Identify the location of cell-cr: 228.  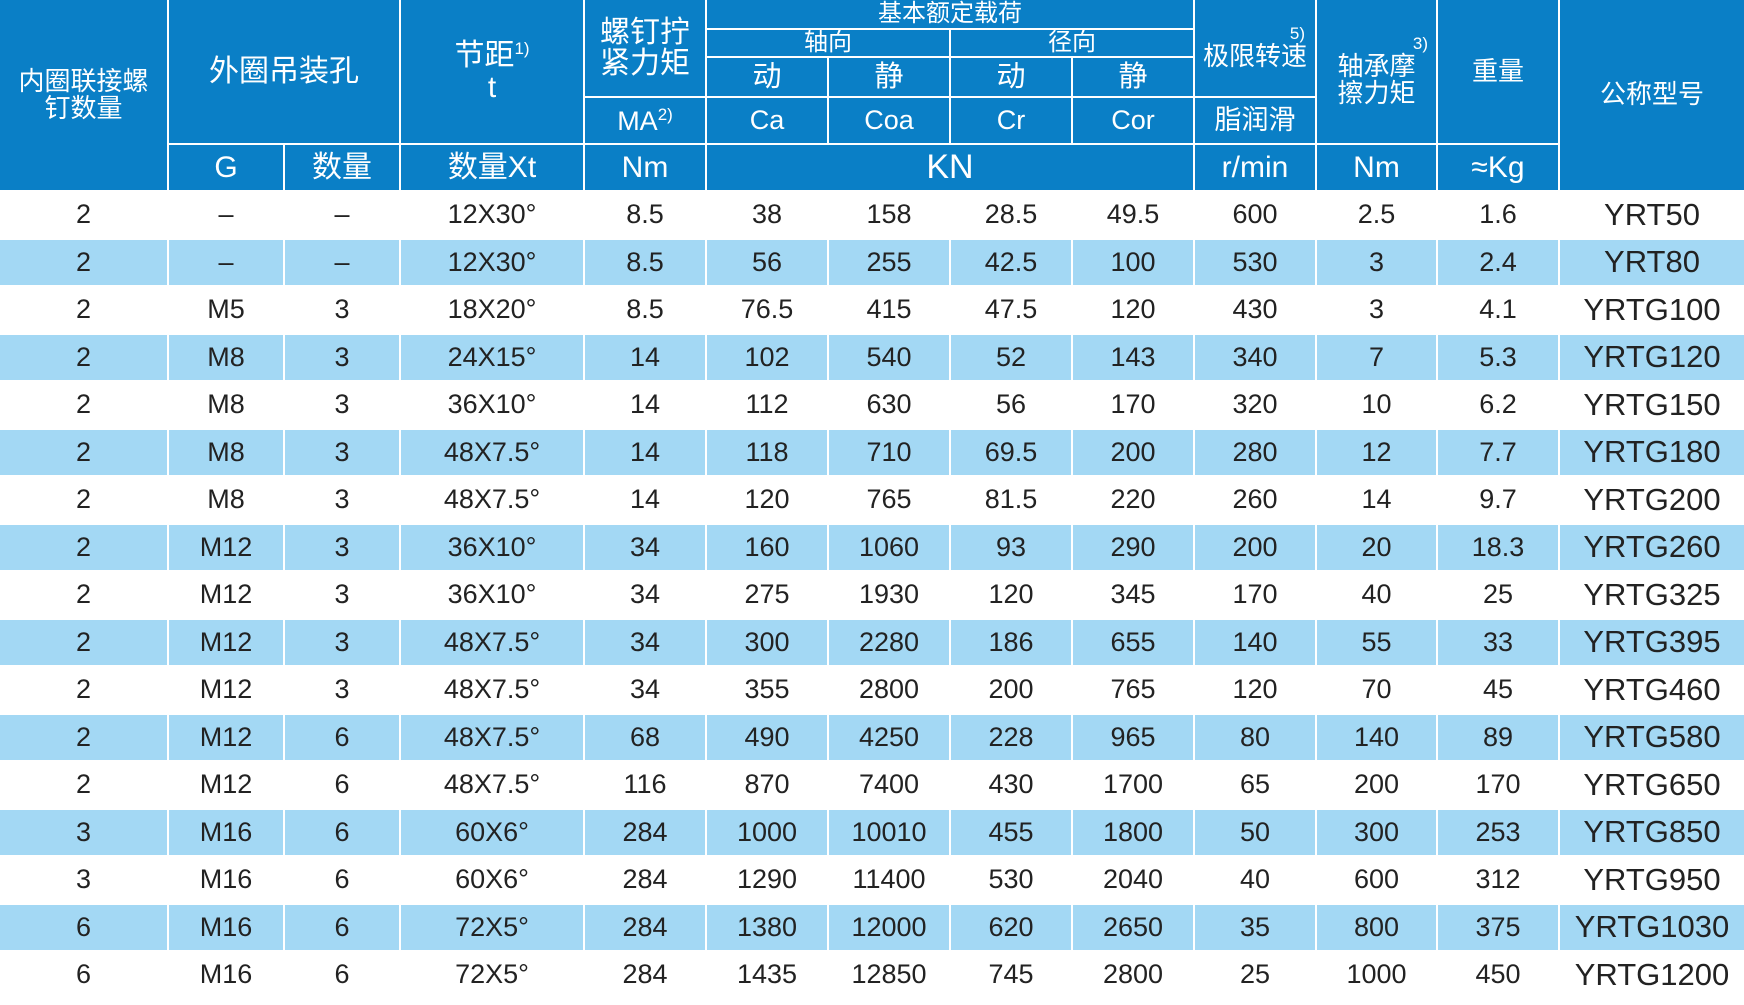
(1011, 737).